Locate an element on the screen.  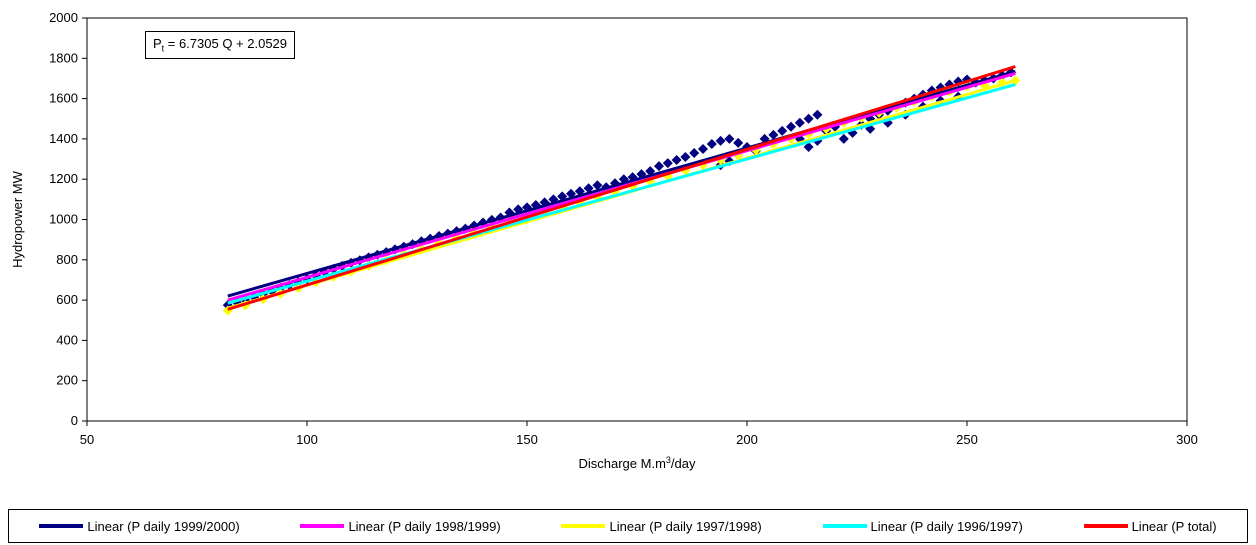
y-tick-label: 1800 is located at coordinates (63, 57).